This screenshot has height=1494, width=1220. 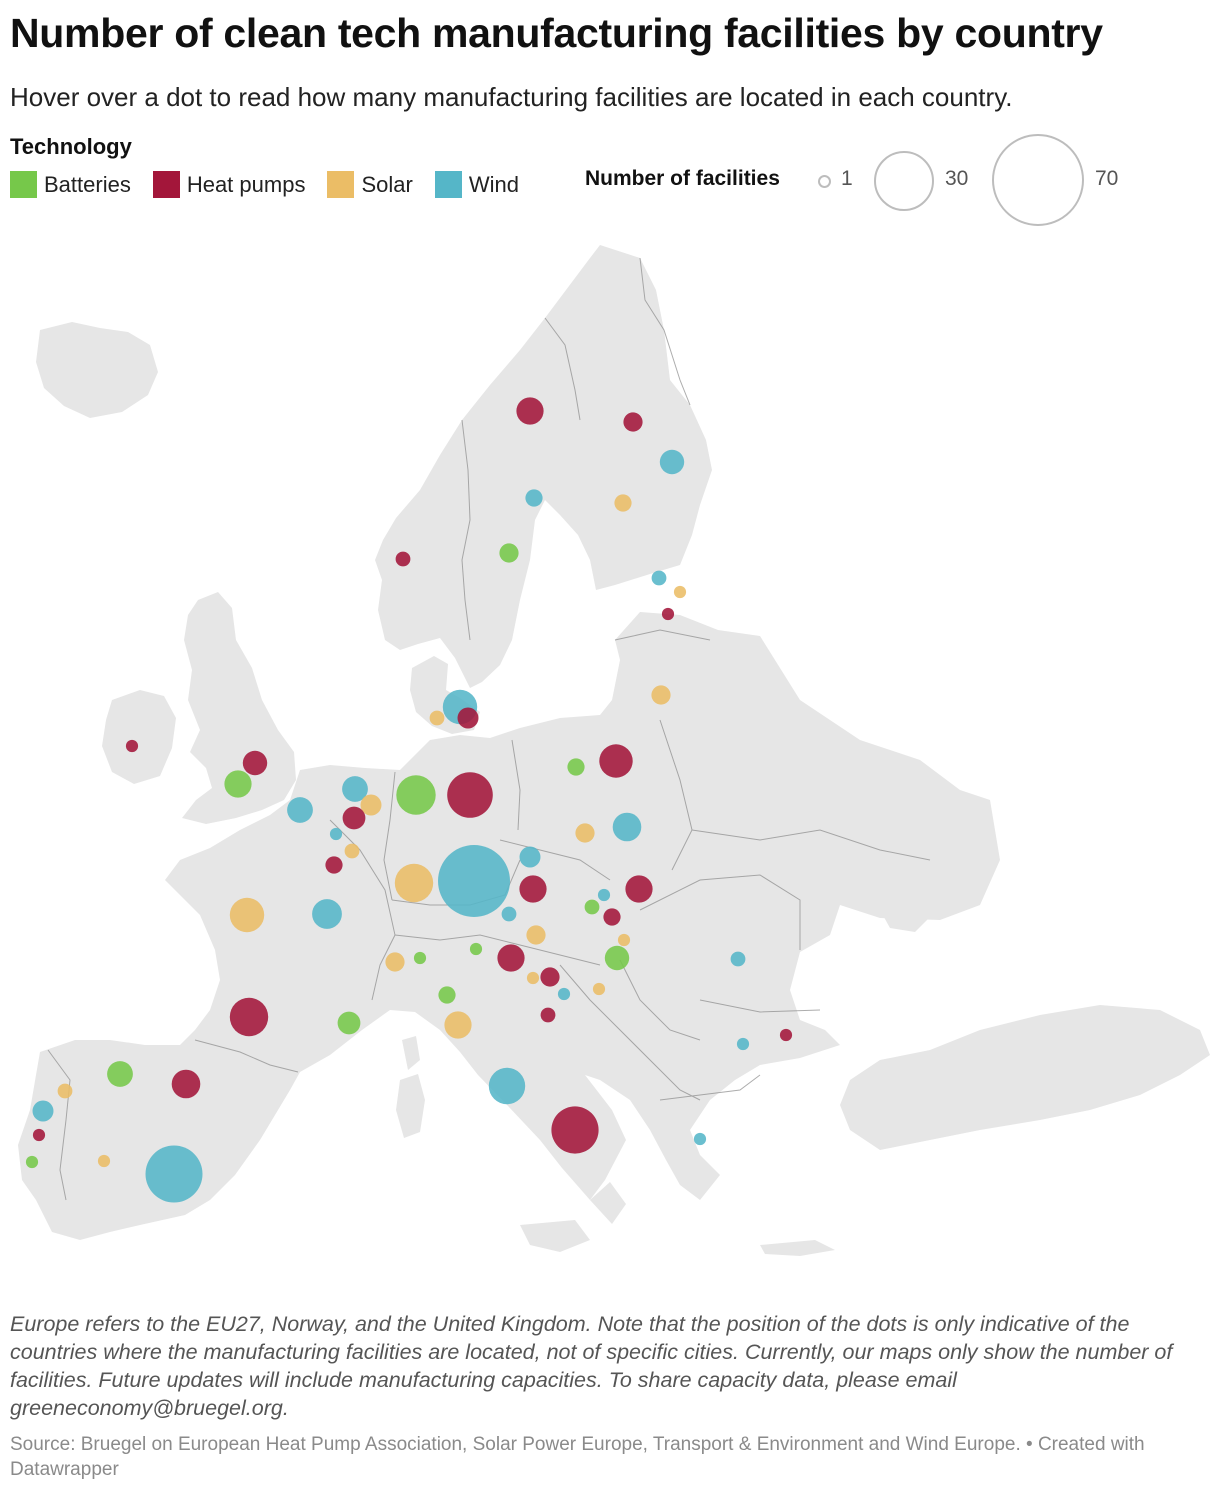 I want to click on dot-wind-czechia, so click(x=530, y=857).